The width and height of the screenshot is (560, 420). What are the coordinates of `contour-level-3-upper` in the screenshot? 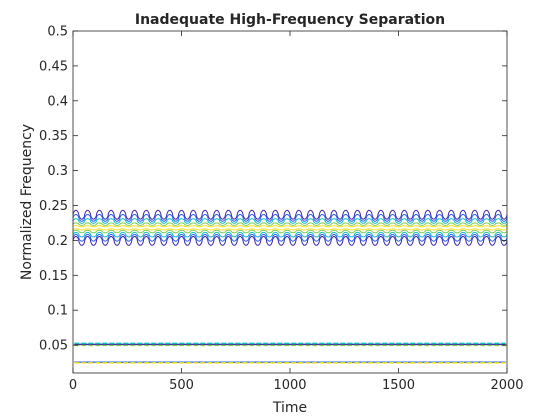 It's located at (290, 221).